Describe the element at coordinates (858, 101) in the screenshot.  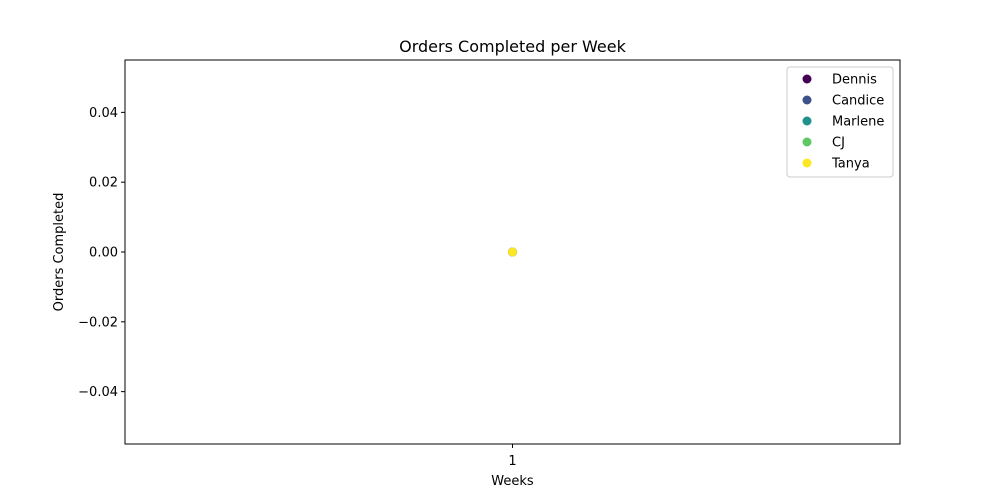
I see `legend-label: Candice` at that location.